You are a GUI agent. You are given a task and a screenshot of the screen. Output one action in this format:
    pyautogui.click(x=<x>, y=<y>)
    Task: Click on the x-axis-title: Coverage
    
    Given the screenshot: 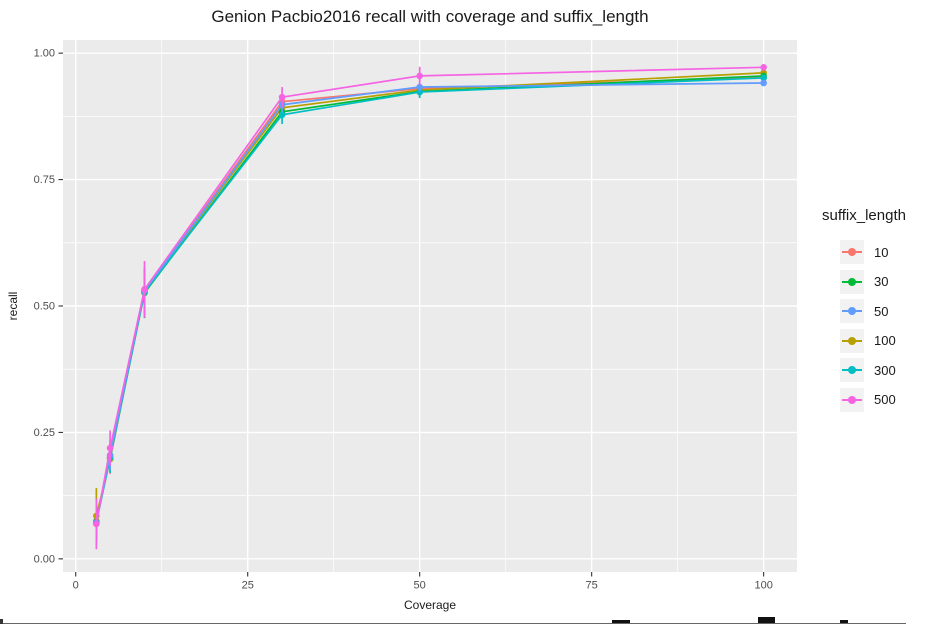 What is the action you would take?
    pyautogui.click(x=430, y=605)
    